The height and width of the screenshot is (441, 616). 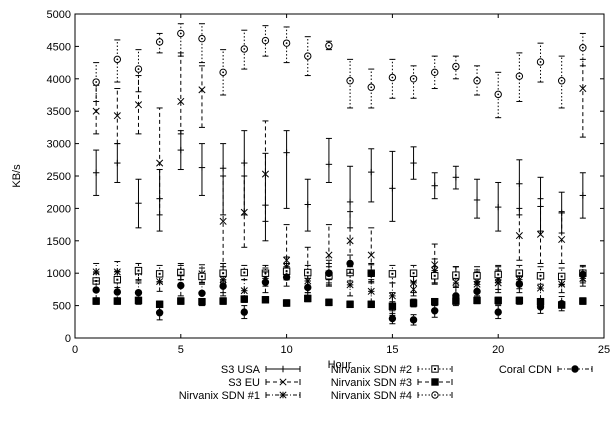 What do you see at coordinates (392, 350) in the screenshot?
I see `x-tick-label: 15` at bounding box center [392, 350].